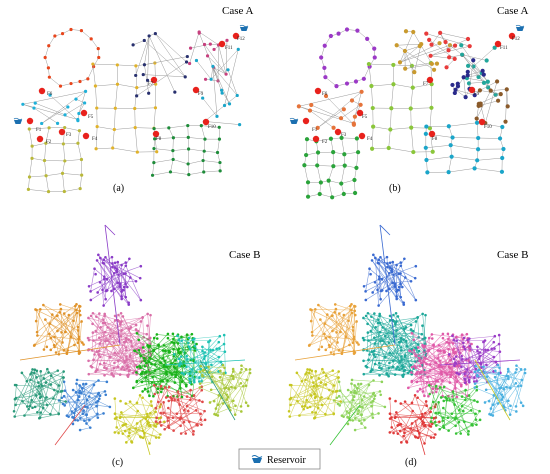 This screenshot has width=550, height=474. What do you see at coordinates (395, 188) in the screenshot?
I see `panel-letter-b: (b)` at bounding box center [395, 188].